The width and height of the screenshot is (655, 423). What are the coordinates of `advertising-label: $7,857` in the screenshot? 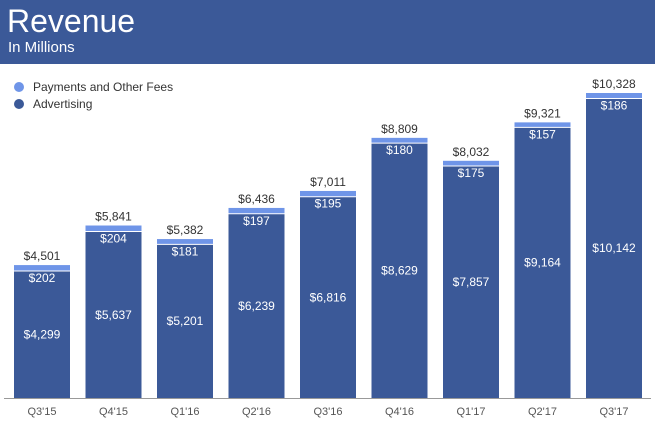 It's located at (471, 282).